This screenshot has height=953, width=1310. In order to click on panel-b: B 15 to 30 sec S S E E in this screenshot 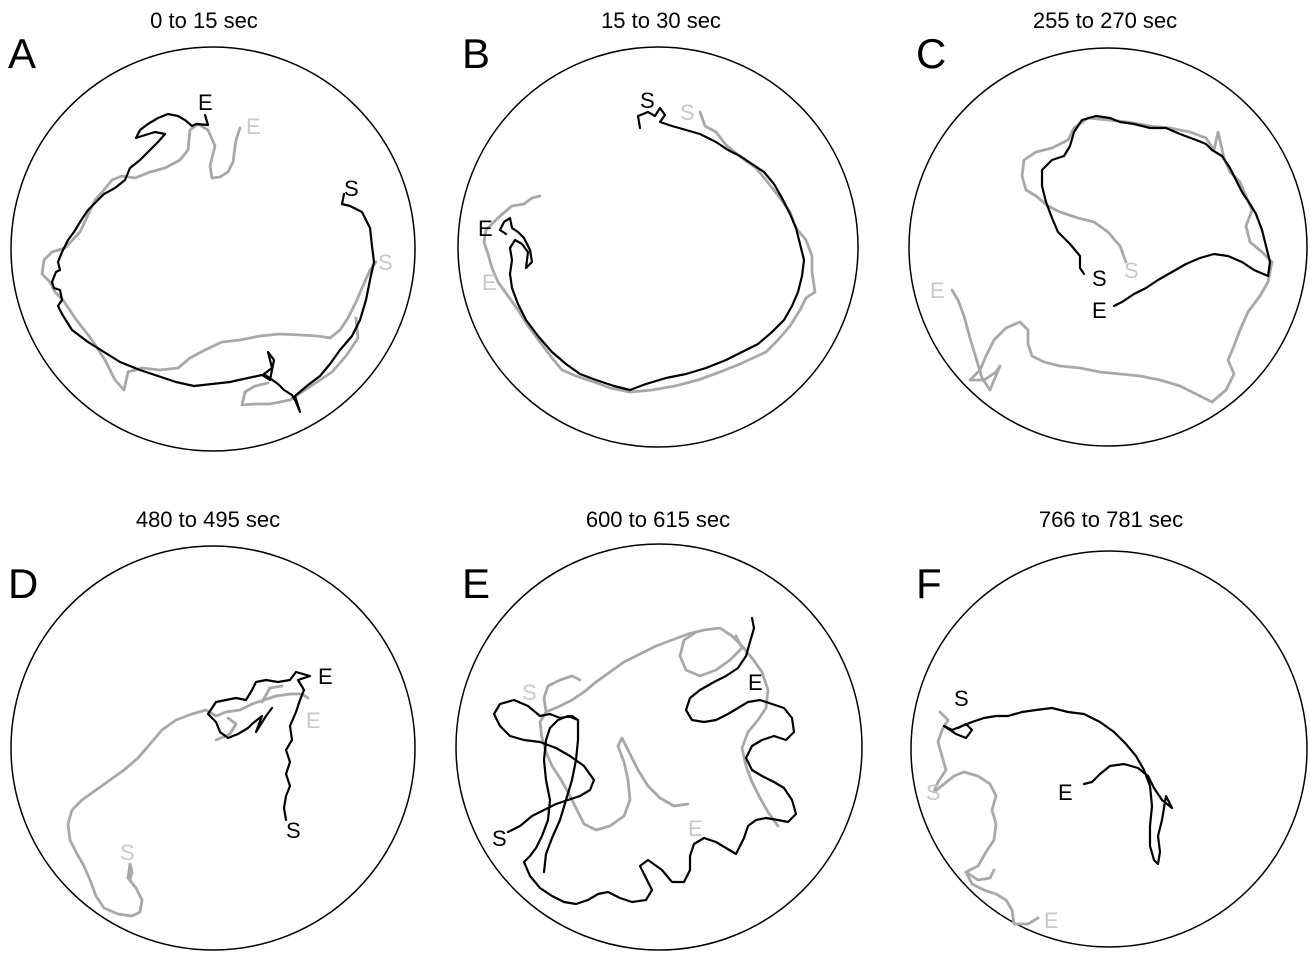, I will do `click(658, 228)`.